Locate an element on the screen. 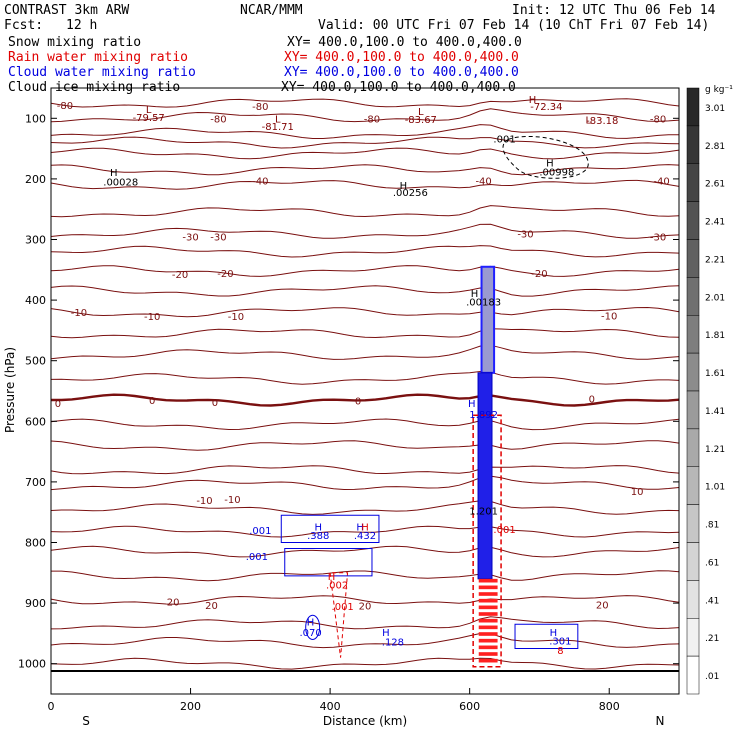 The width and height of the screenshot is (740, 740). contour-annotation: .301 is located at coordinates (560, 642).